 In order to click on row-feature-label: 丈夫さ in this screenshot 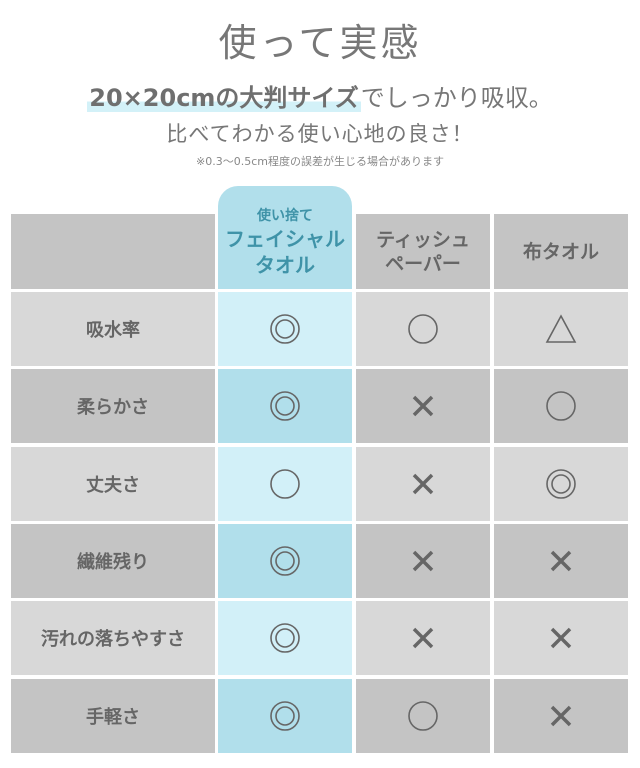, I will do `click(113, 484)`.